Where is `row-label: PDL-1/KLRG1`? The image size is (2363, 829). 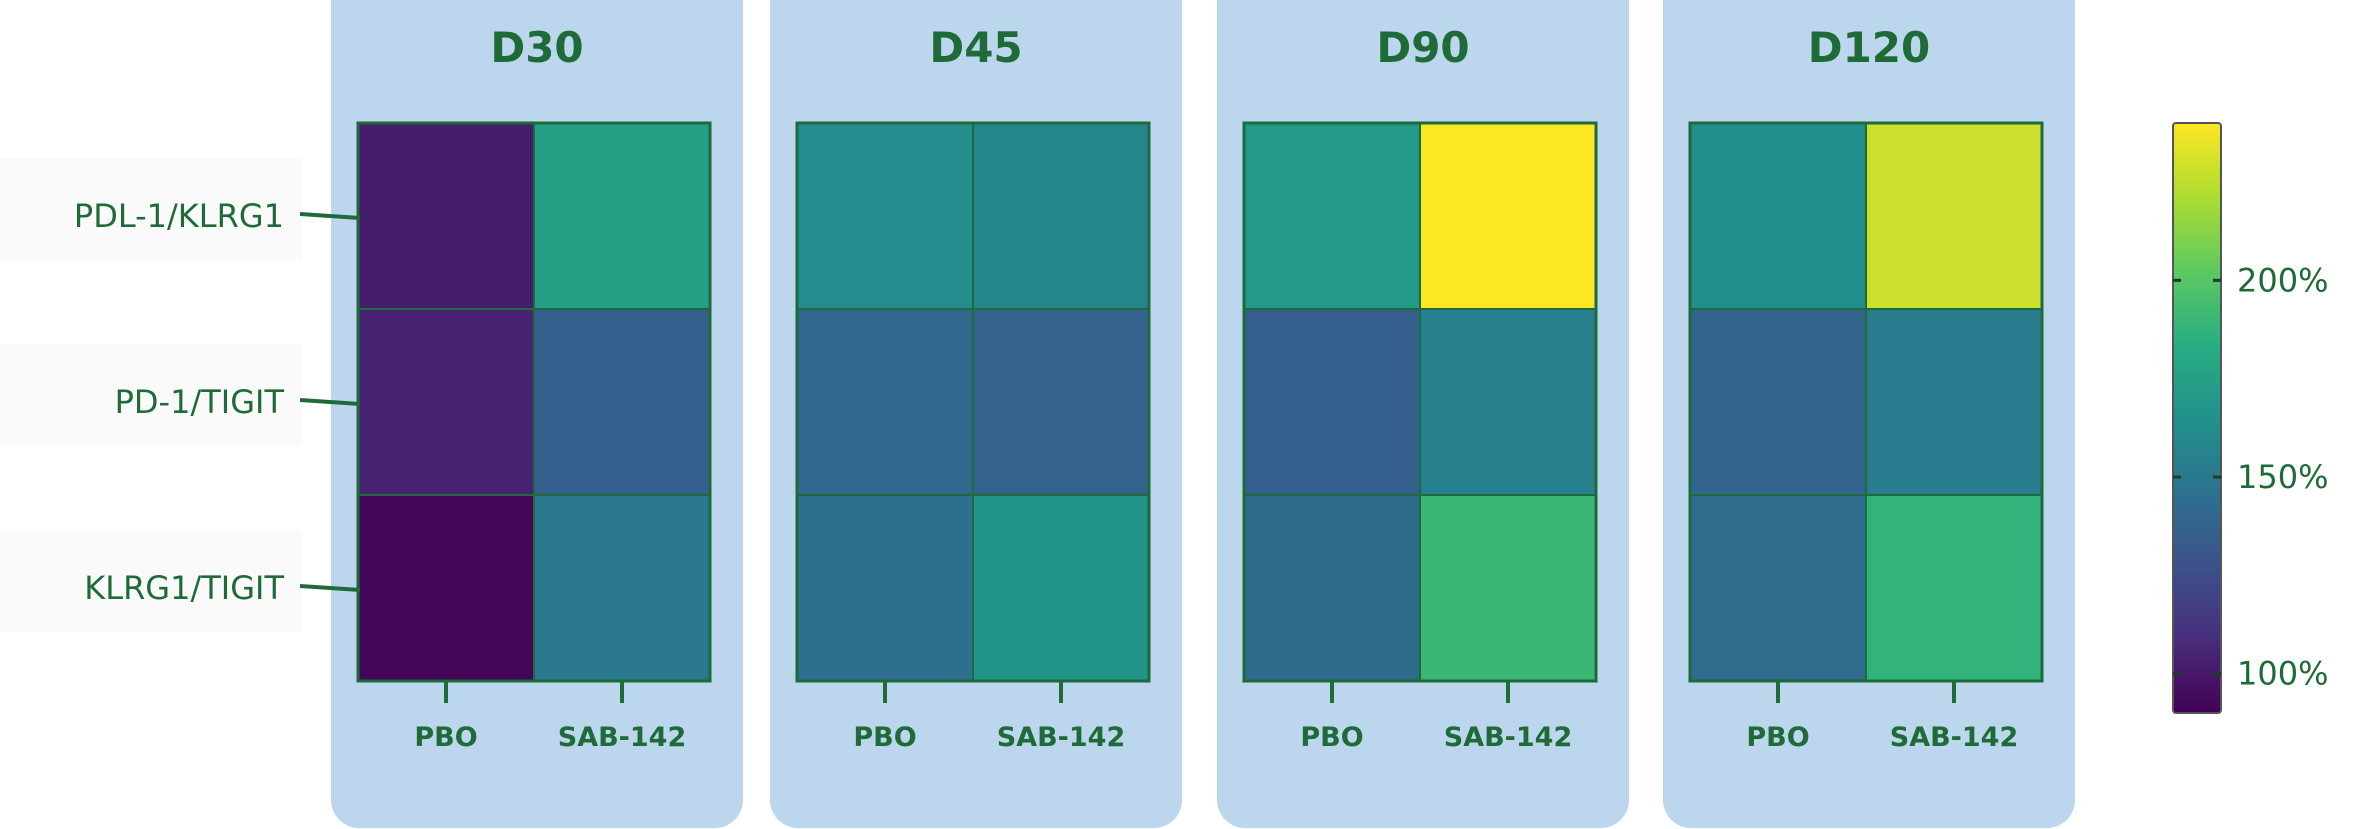 row-label: PDL-1/KLRG1 is located at coordinates (179, 216).